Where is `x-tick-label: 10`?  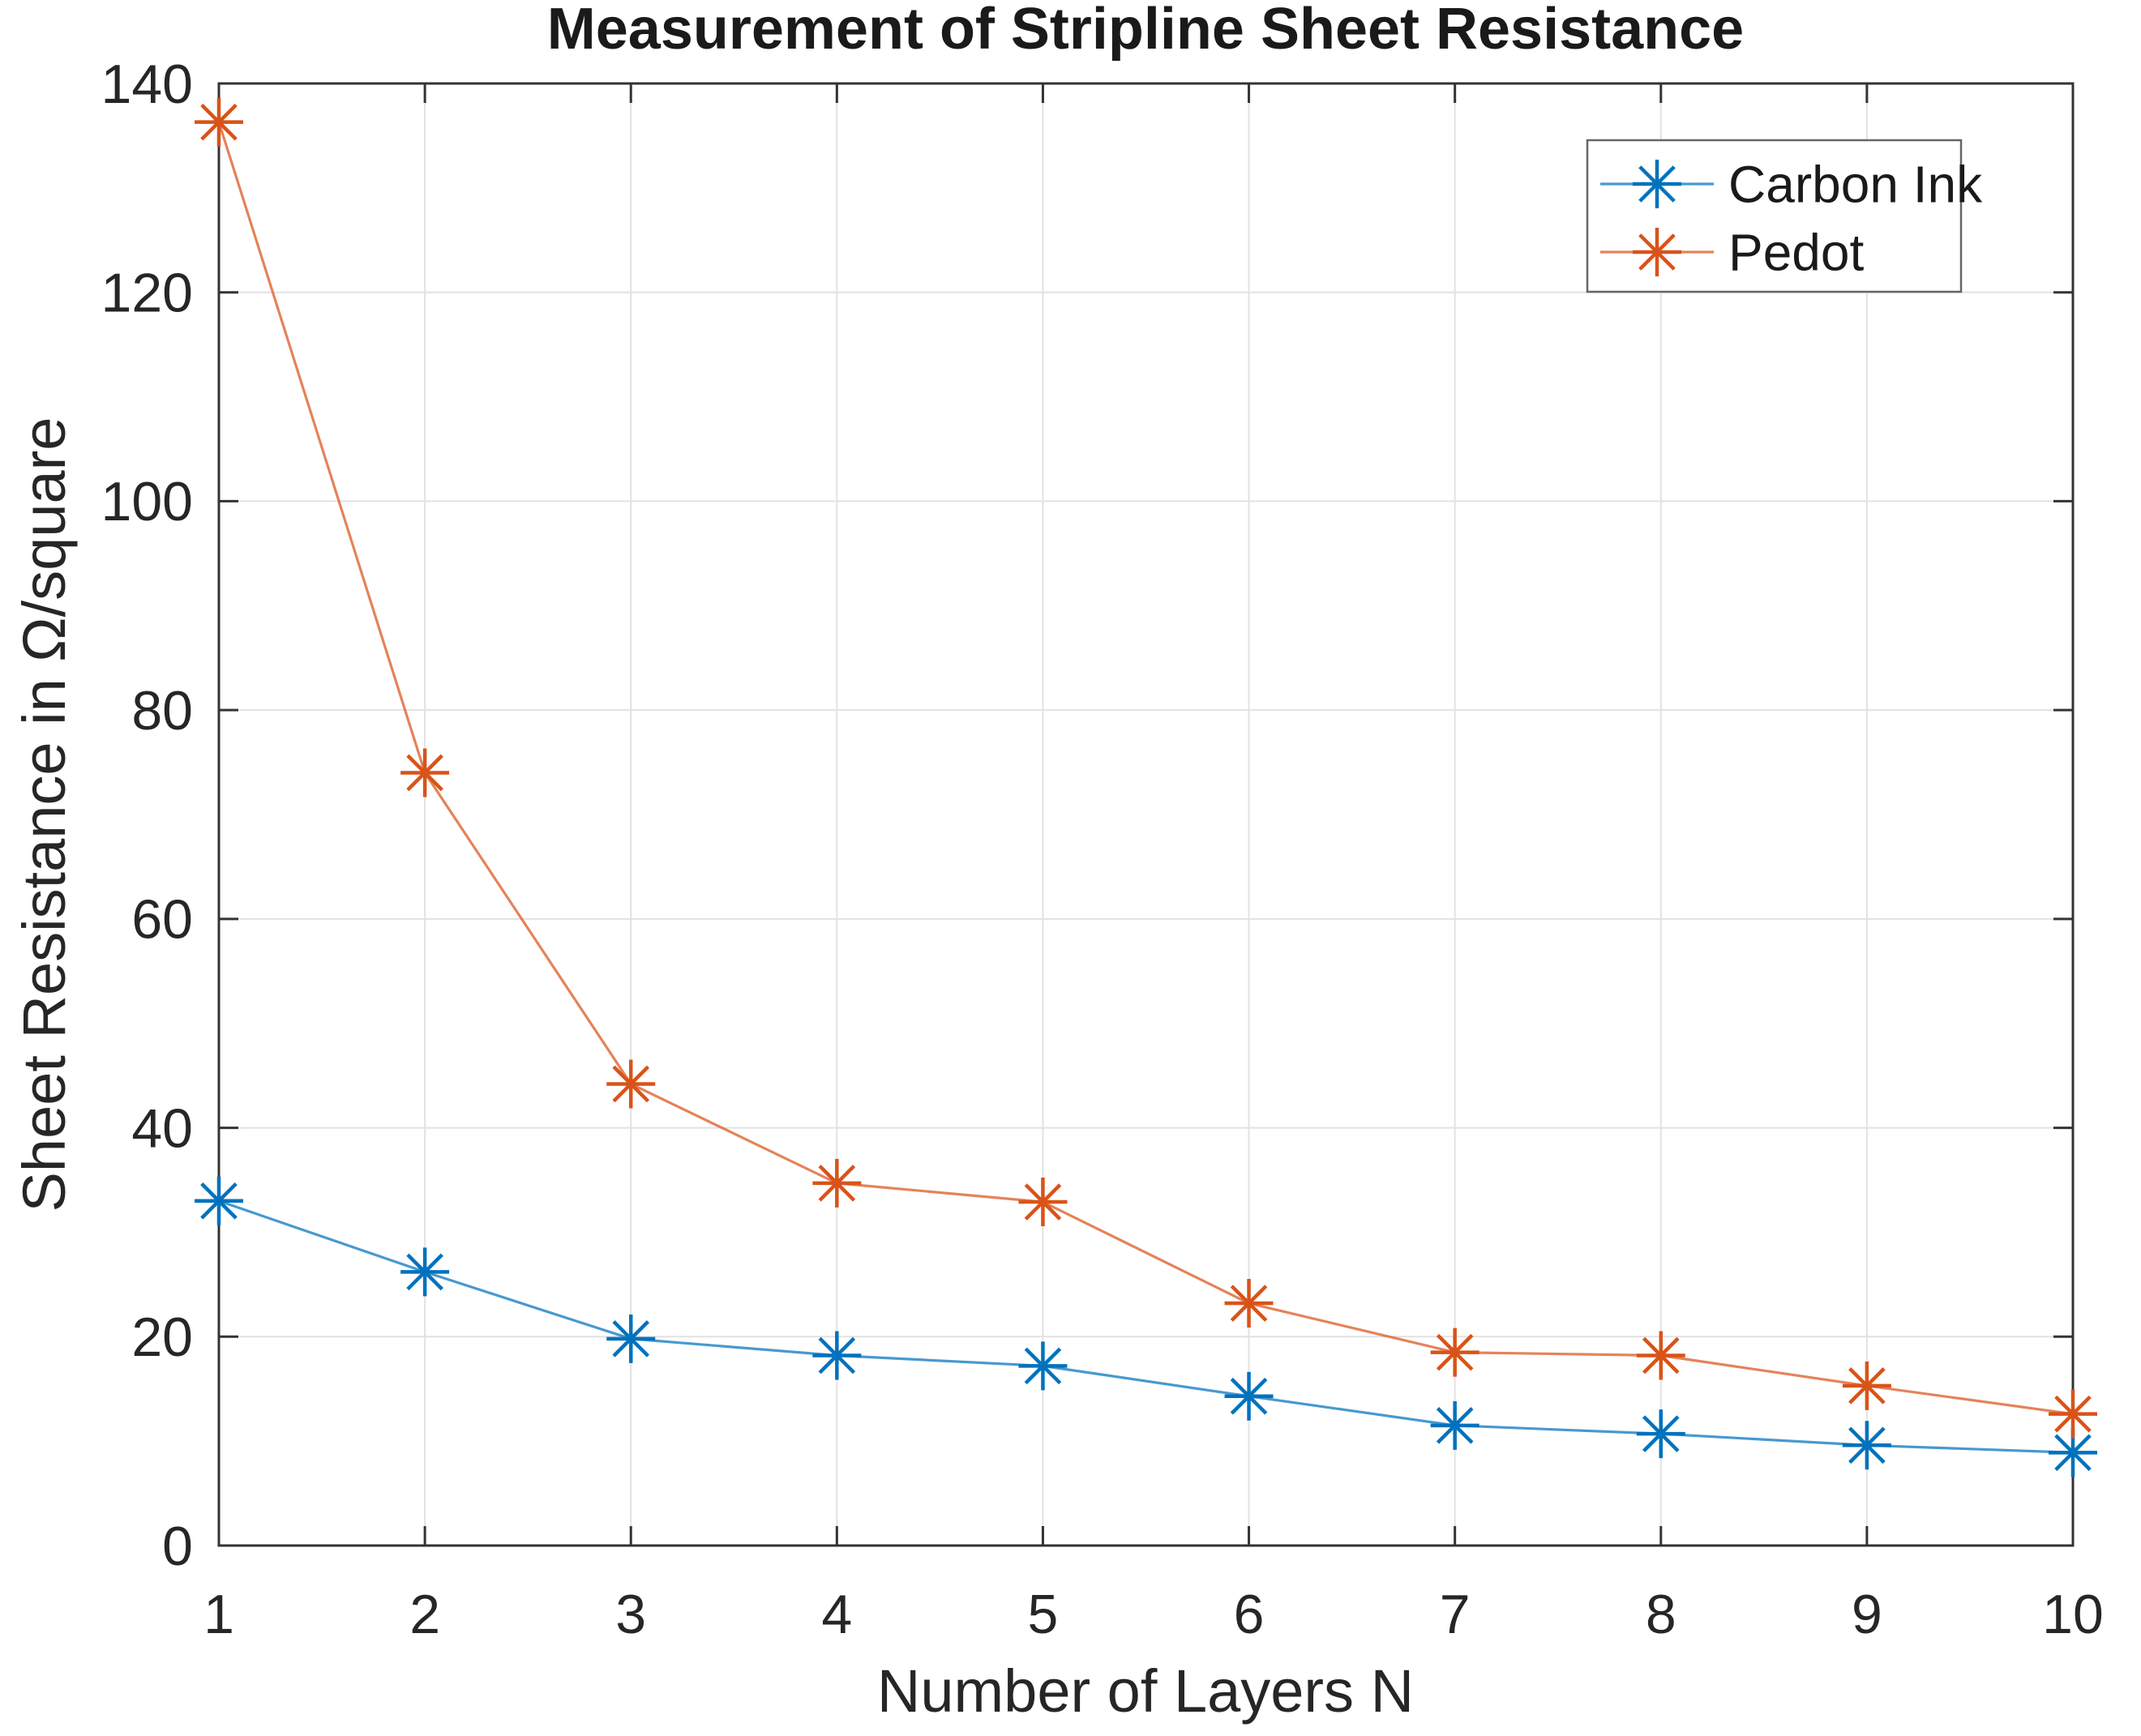 x-tick-label: 10 is located at coordinates (2073, 1614).